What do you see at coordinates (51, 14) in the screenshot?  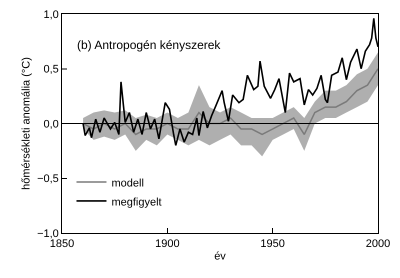 I see `y-tick-label: 1,0` at bounding box center [51, 14].